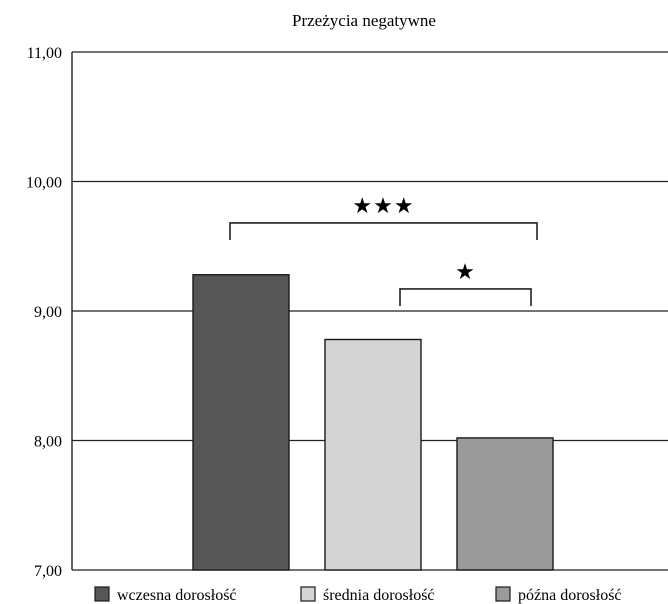 The height and width of the screenshot is (604, 668). What do you see at coordinates (465, 271) in the screenshot?
I see `significance-stars: ★` at bounding box center [465, 271].